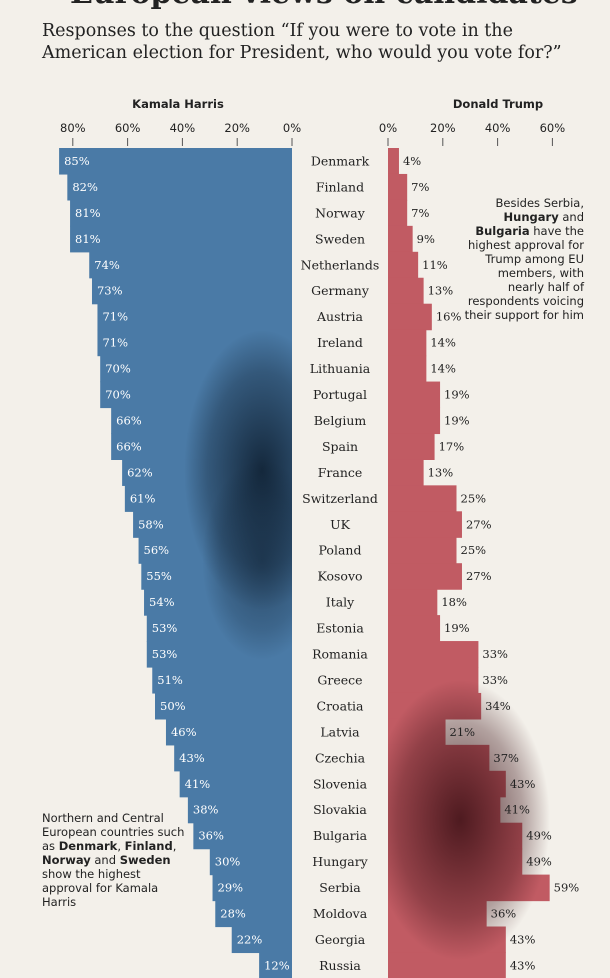 The height and width of the screenshot is (978, 610). Describe the element at coordinates (340, 446) in the screenshot. I see `country-label: Spain` at that location.